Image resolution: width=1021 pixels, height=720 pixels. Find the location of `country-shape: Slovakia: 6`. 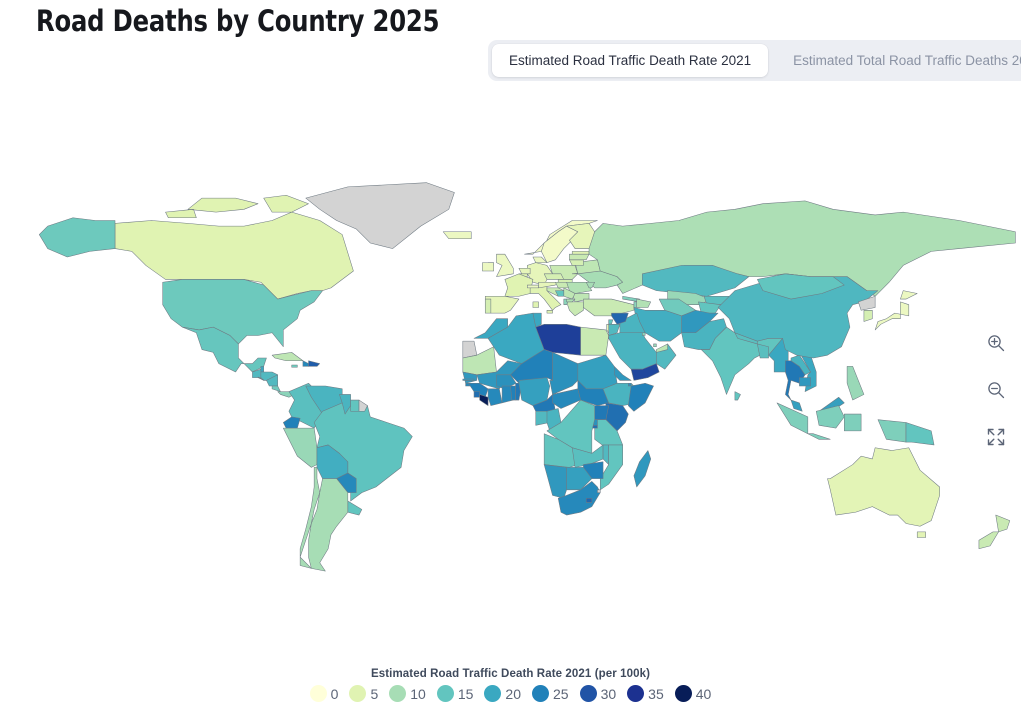

country-shape: Slovakia: 6 is located at coordinates (565, 280).